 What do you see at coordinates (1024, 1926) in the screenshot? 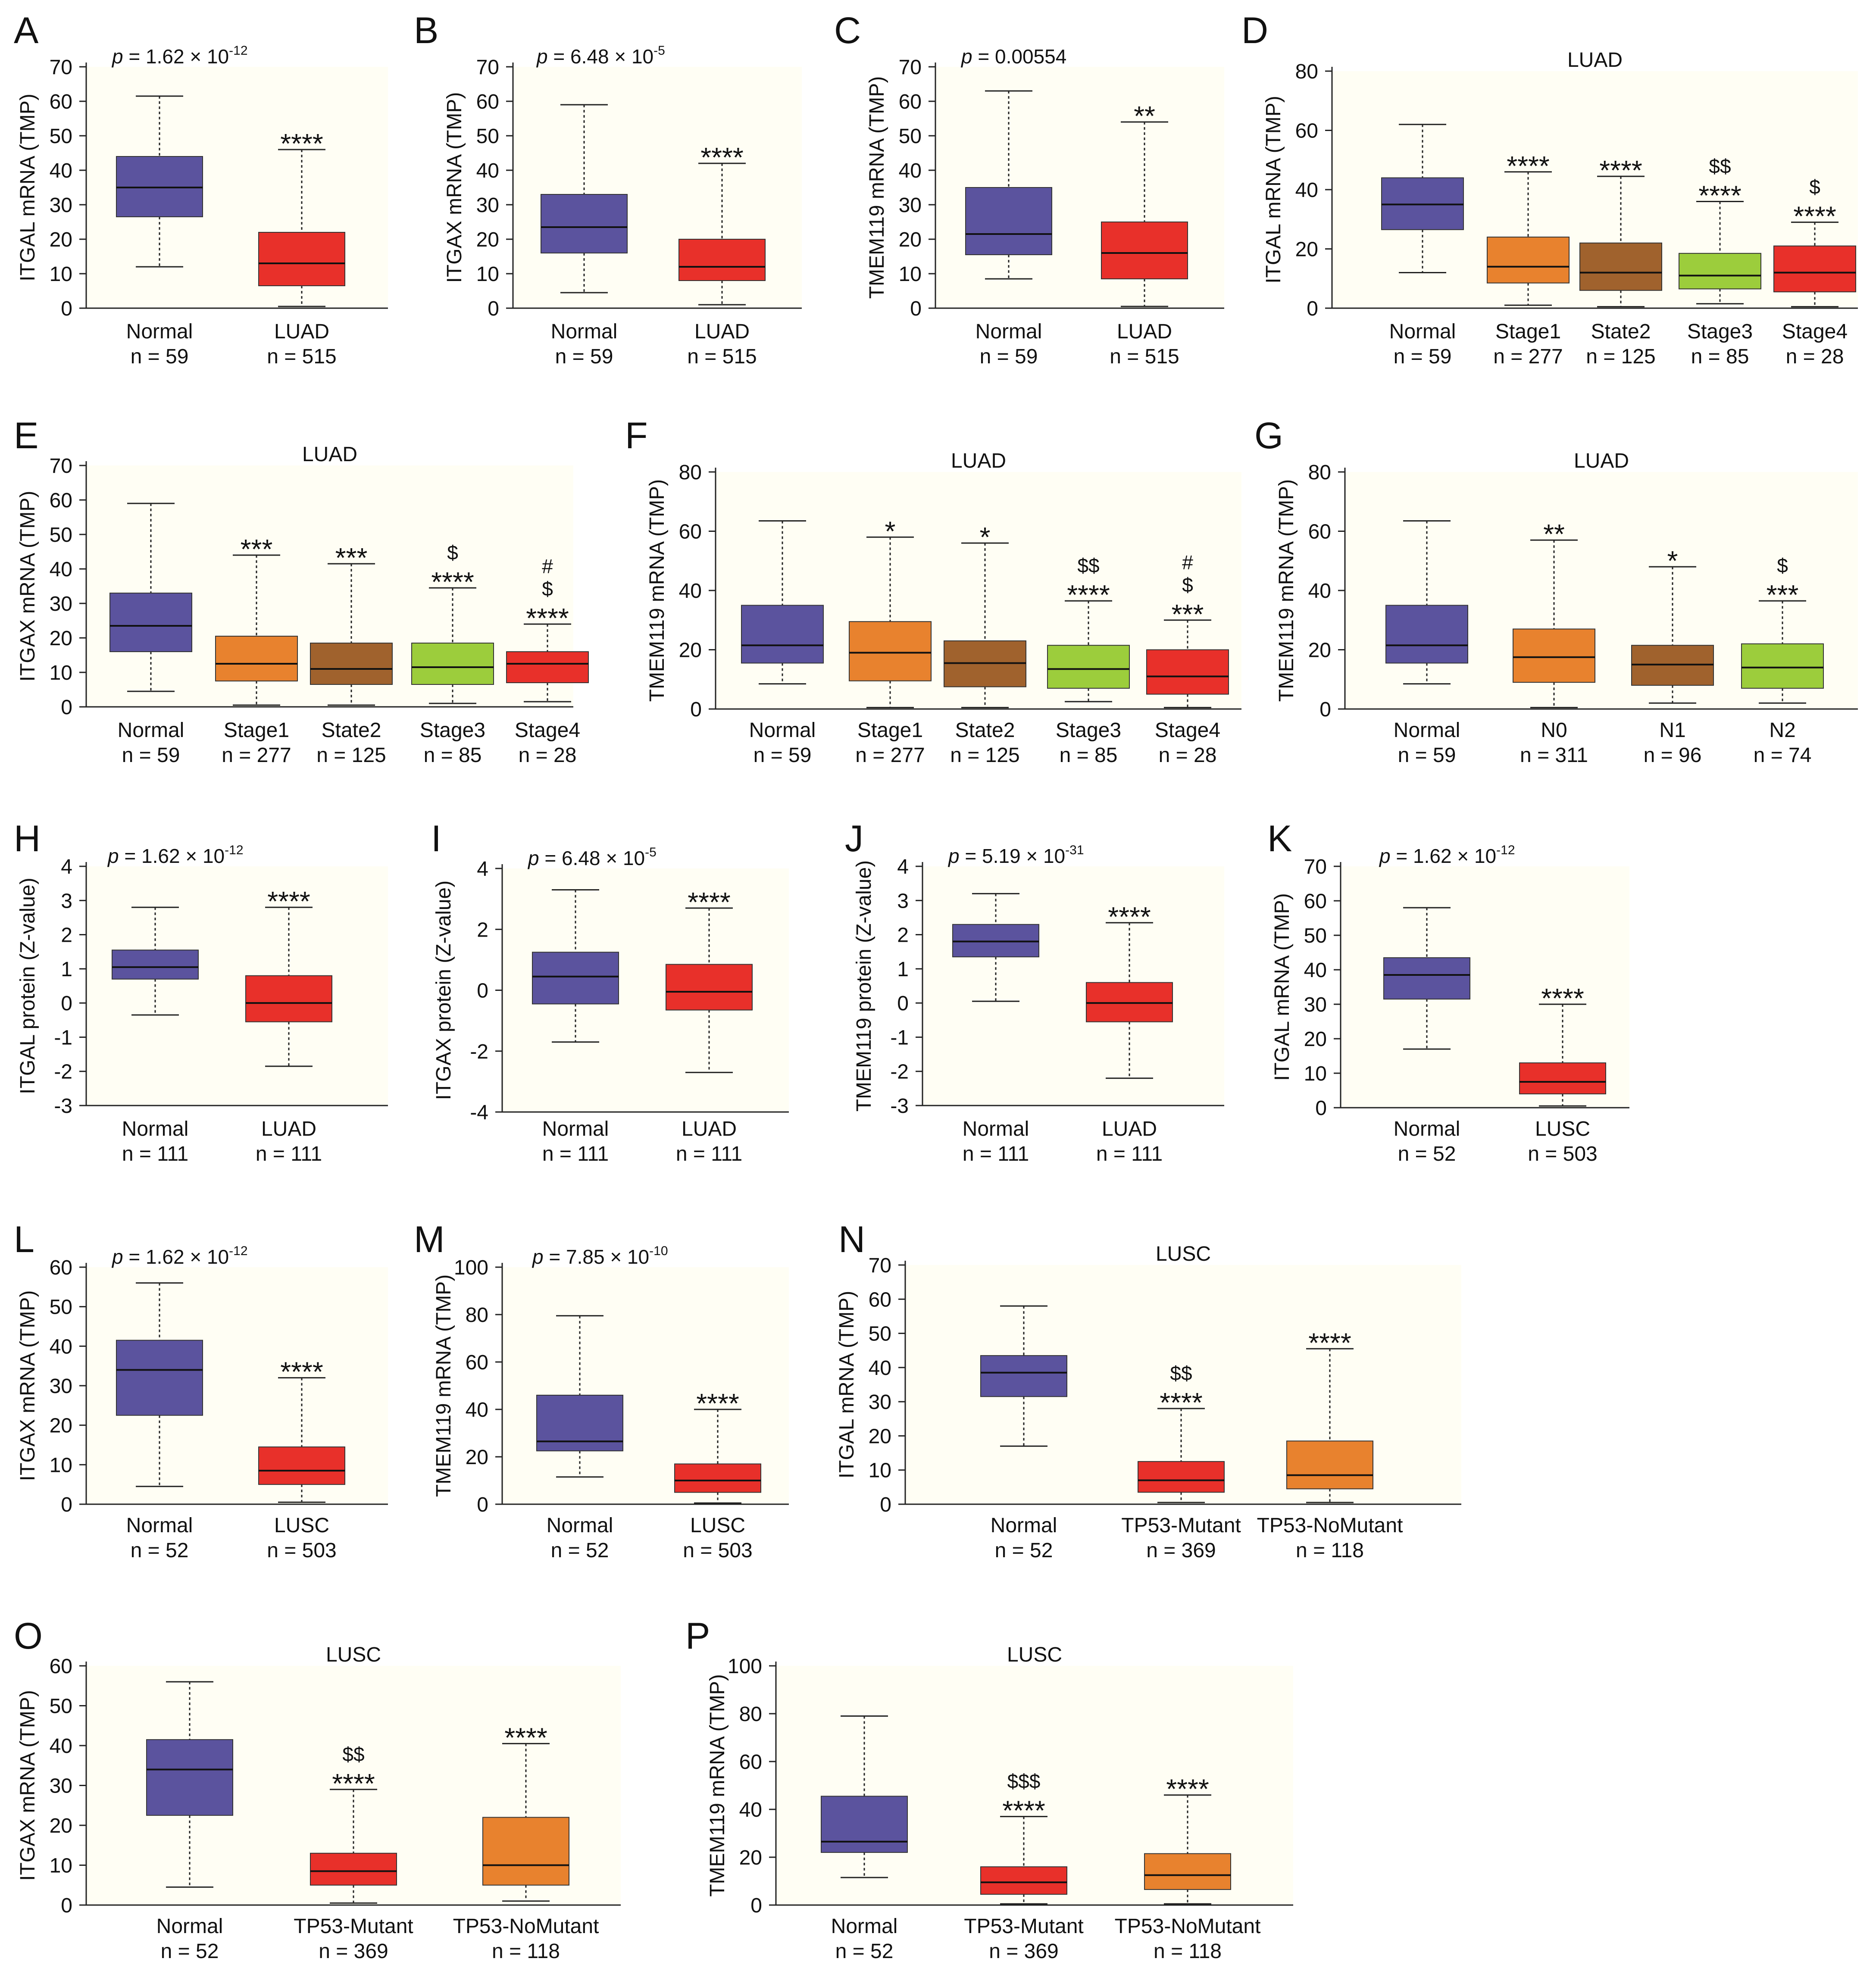
I see `x-category-label: TP53-Mutant` at bounding box center [1024, 1926].